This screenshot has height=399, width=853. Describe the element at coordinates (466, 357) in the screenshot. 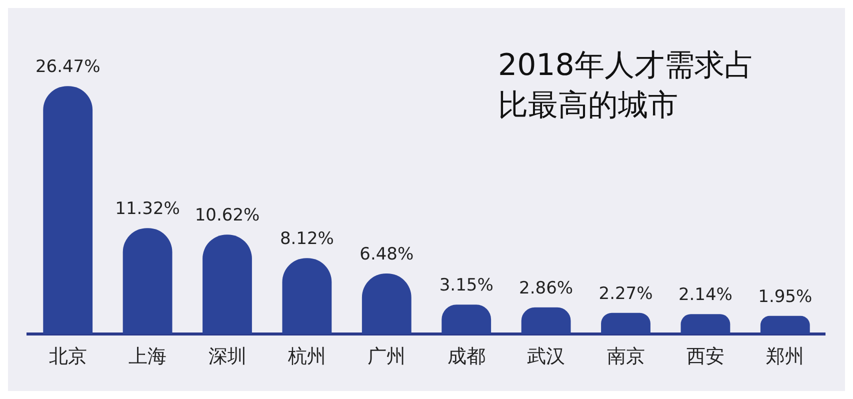

I see `x-tick-label: 成都` at that location.